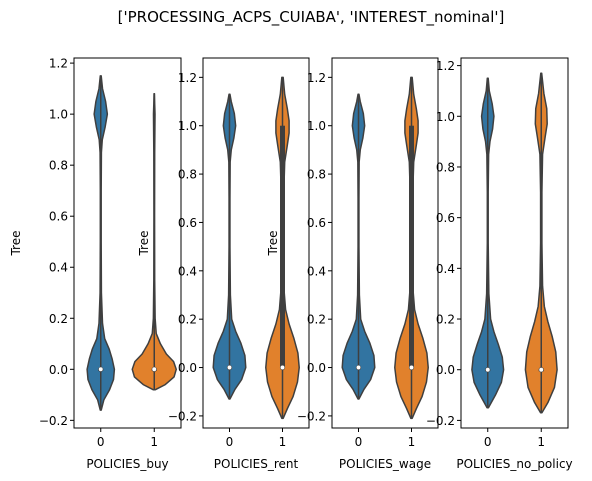  What do you see at coordinates (514, 464) in the screenshot?
I see `x-axis-label: POLICIES_no_policy` at bounding box center [514, 464].